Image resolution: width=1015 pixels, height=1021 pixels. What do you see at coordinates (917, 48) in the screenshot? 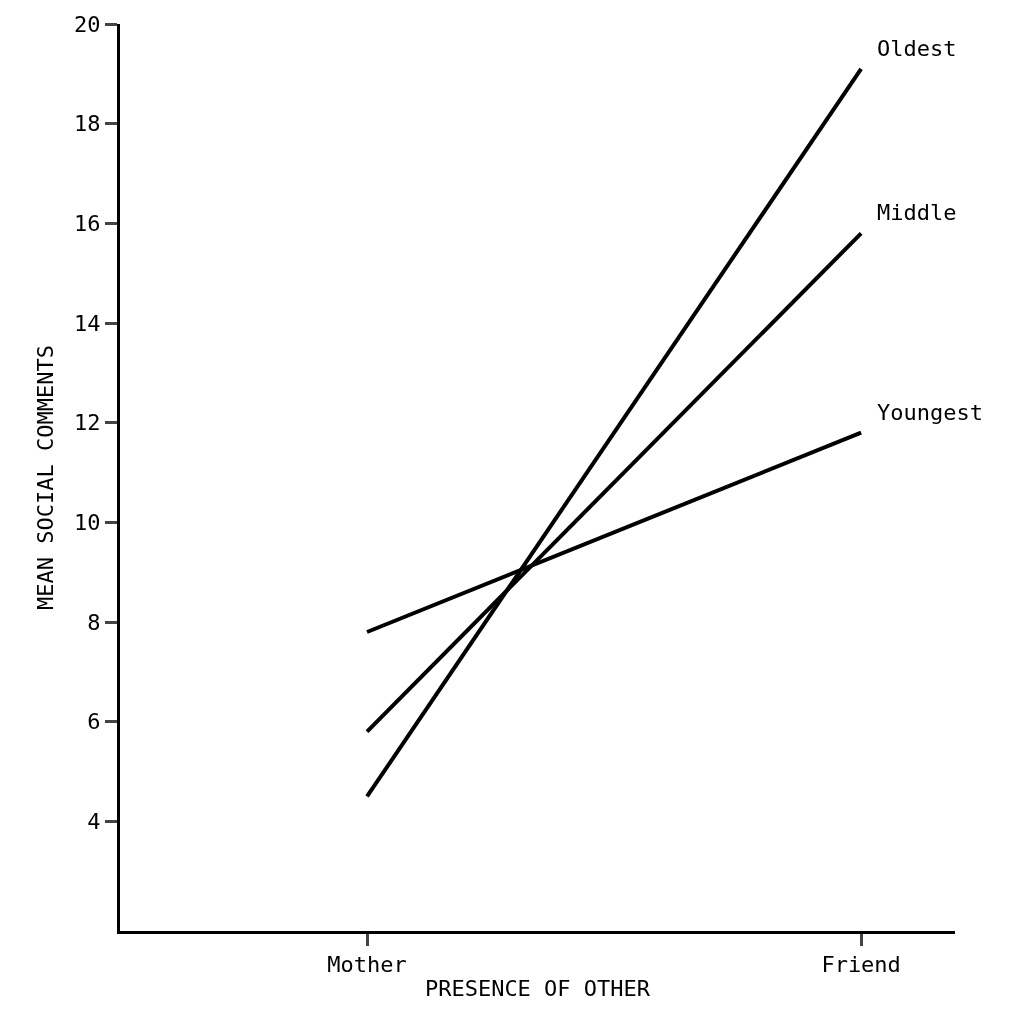
I see `series-label: Oldest` at bounding box center [917, 48].